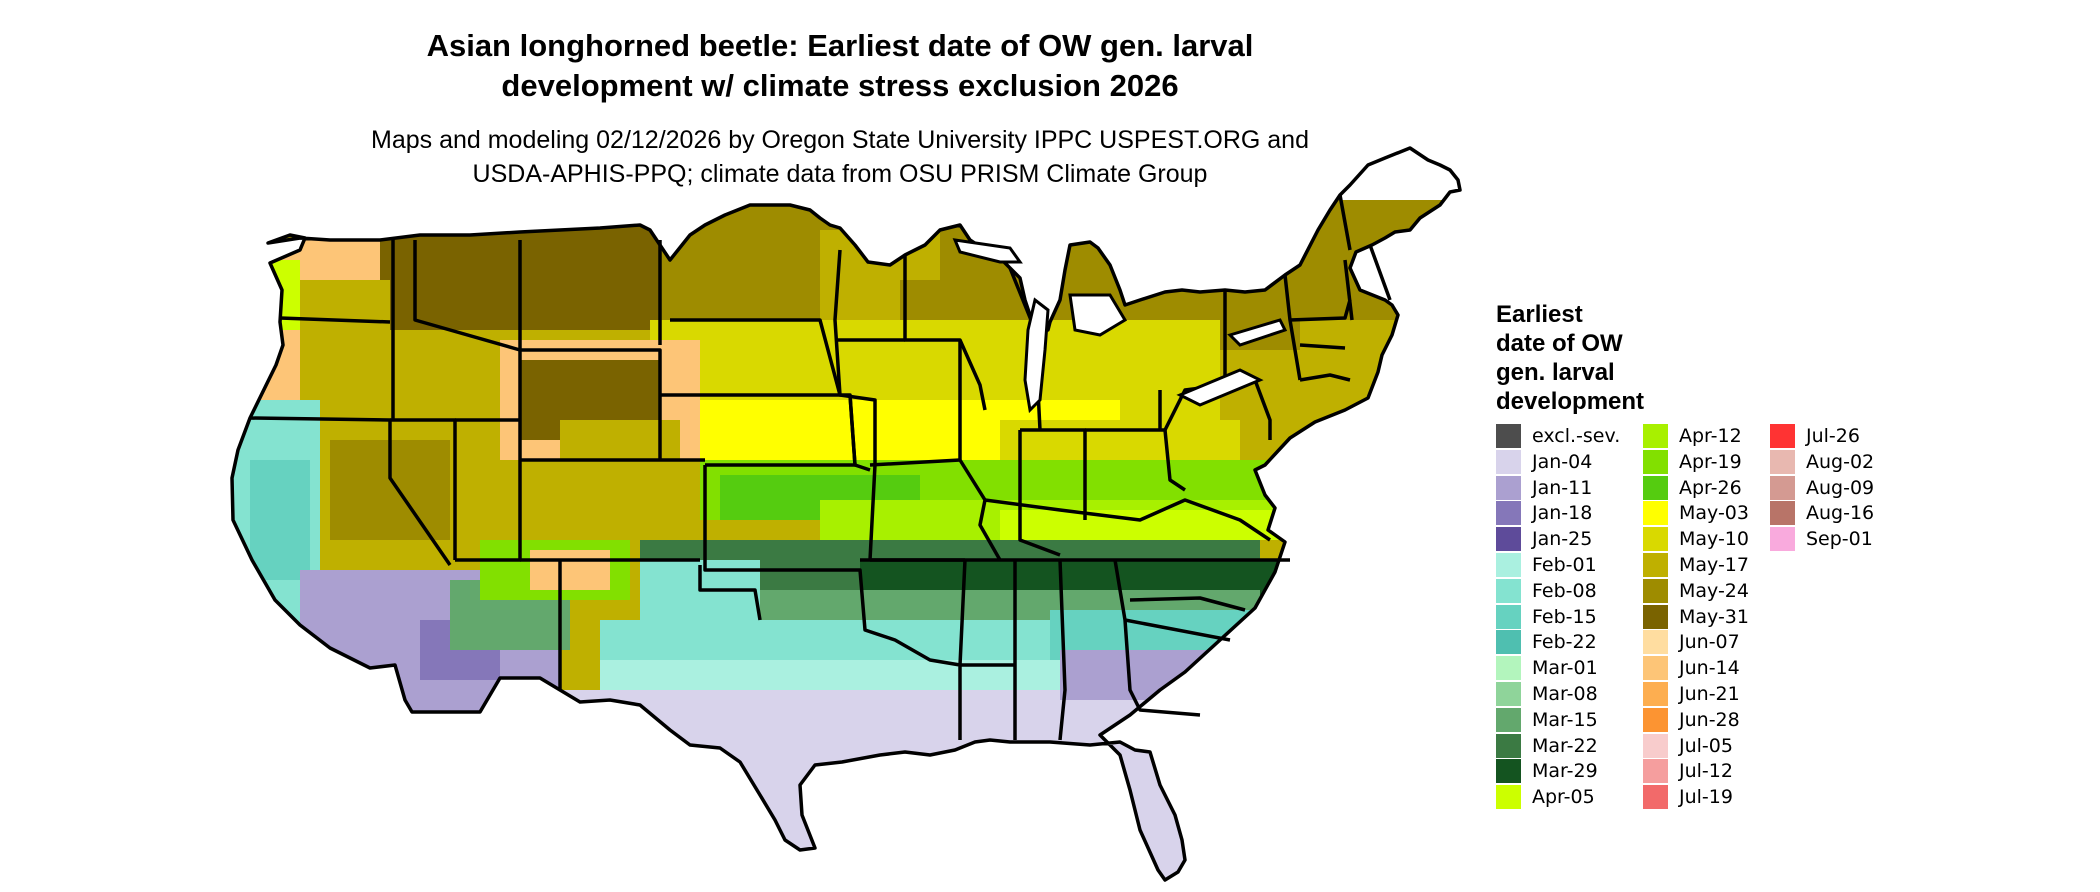 The width and height of the screenshot is (2100, 892). I want to click on legend-label: Jan-18, so click(1562, 513).